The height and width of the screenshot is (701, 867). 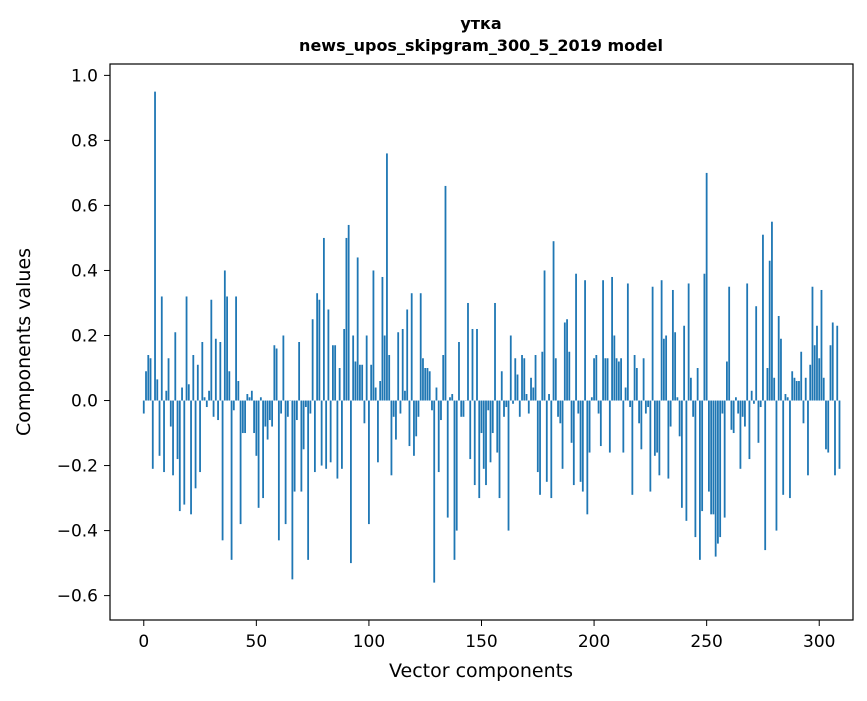 I want to click on y-tick-label: 0.8, so click(x=84, y=141).